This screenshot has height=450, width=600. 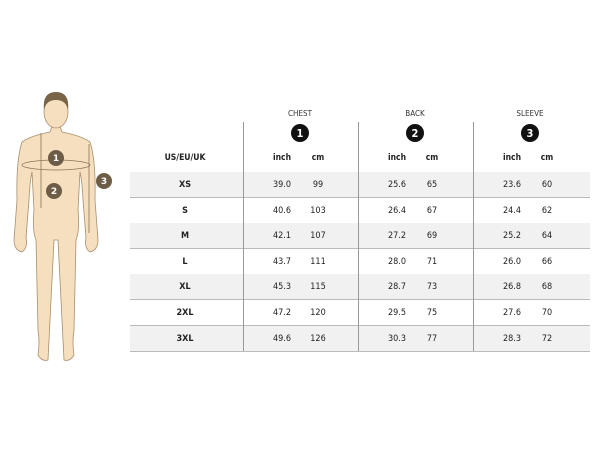 What do you see at coordinates (547, 210) in the screenshot?
I see `measurement-value: 62` at bounding box center [547, 210].